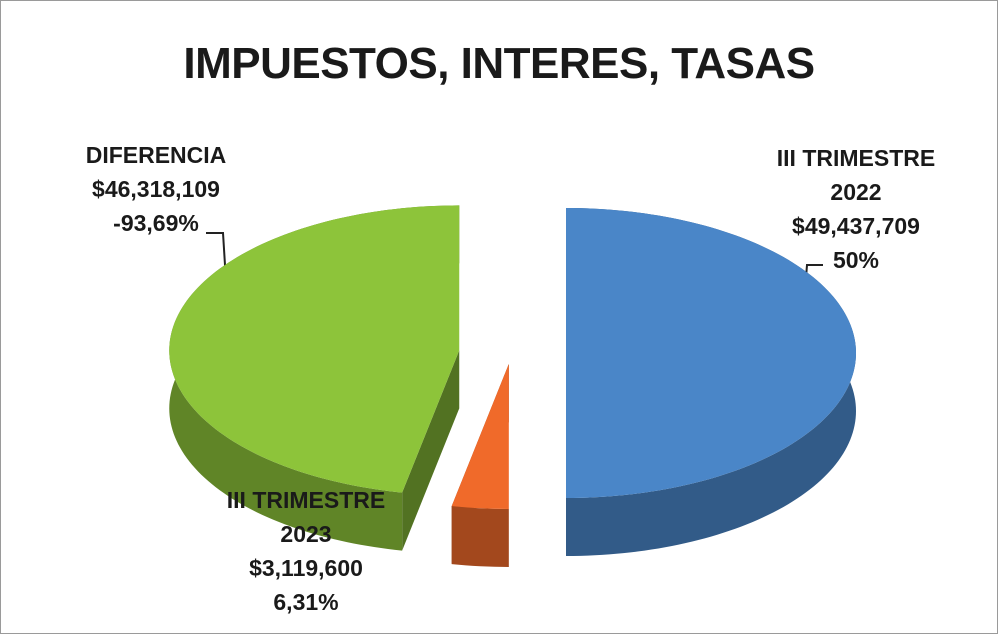 The image size is (998, 634). I want to click on pie-slice, so click(480, 465).